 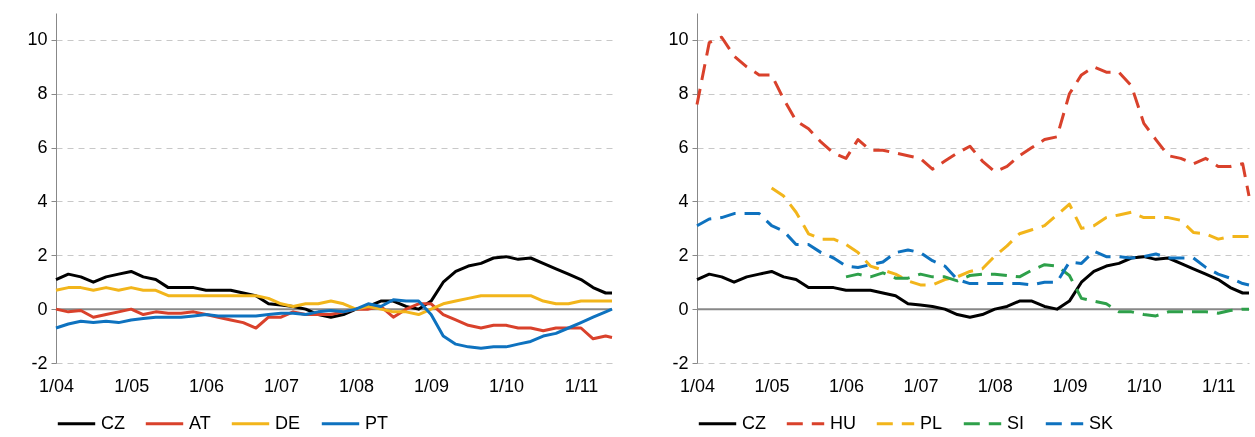 What do you see at coordinates (200, 422) in the screenshot?
I see `legend-label: AT` at bounding box center [200, 422].